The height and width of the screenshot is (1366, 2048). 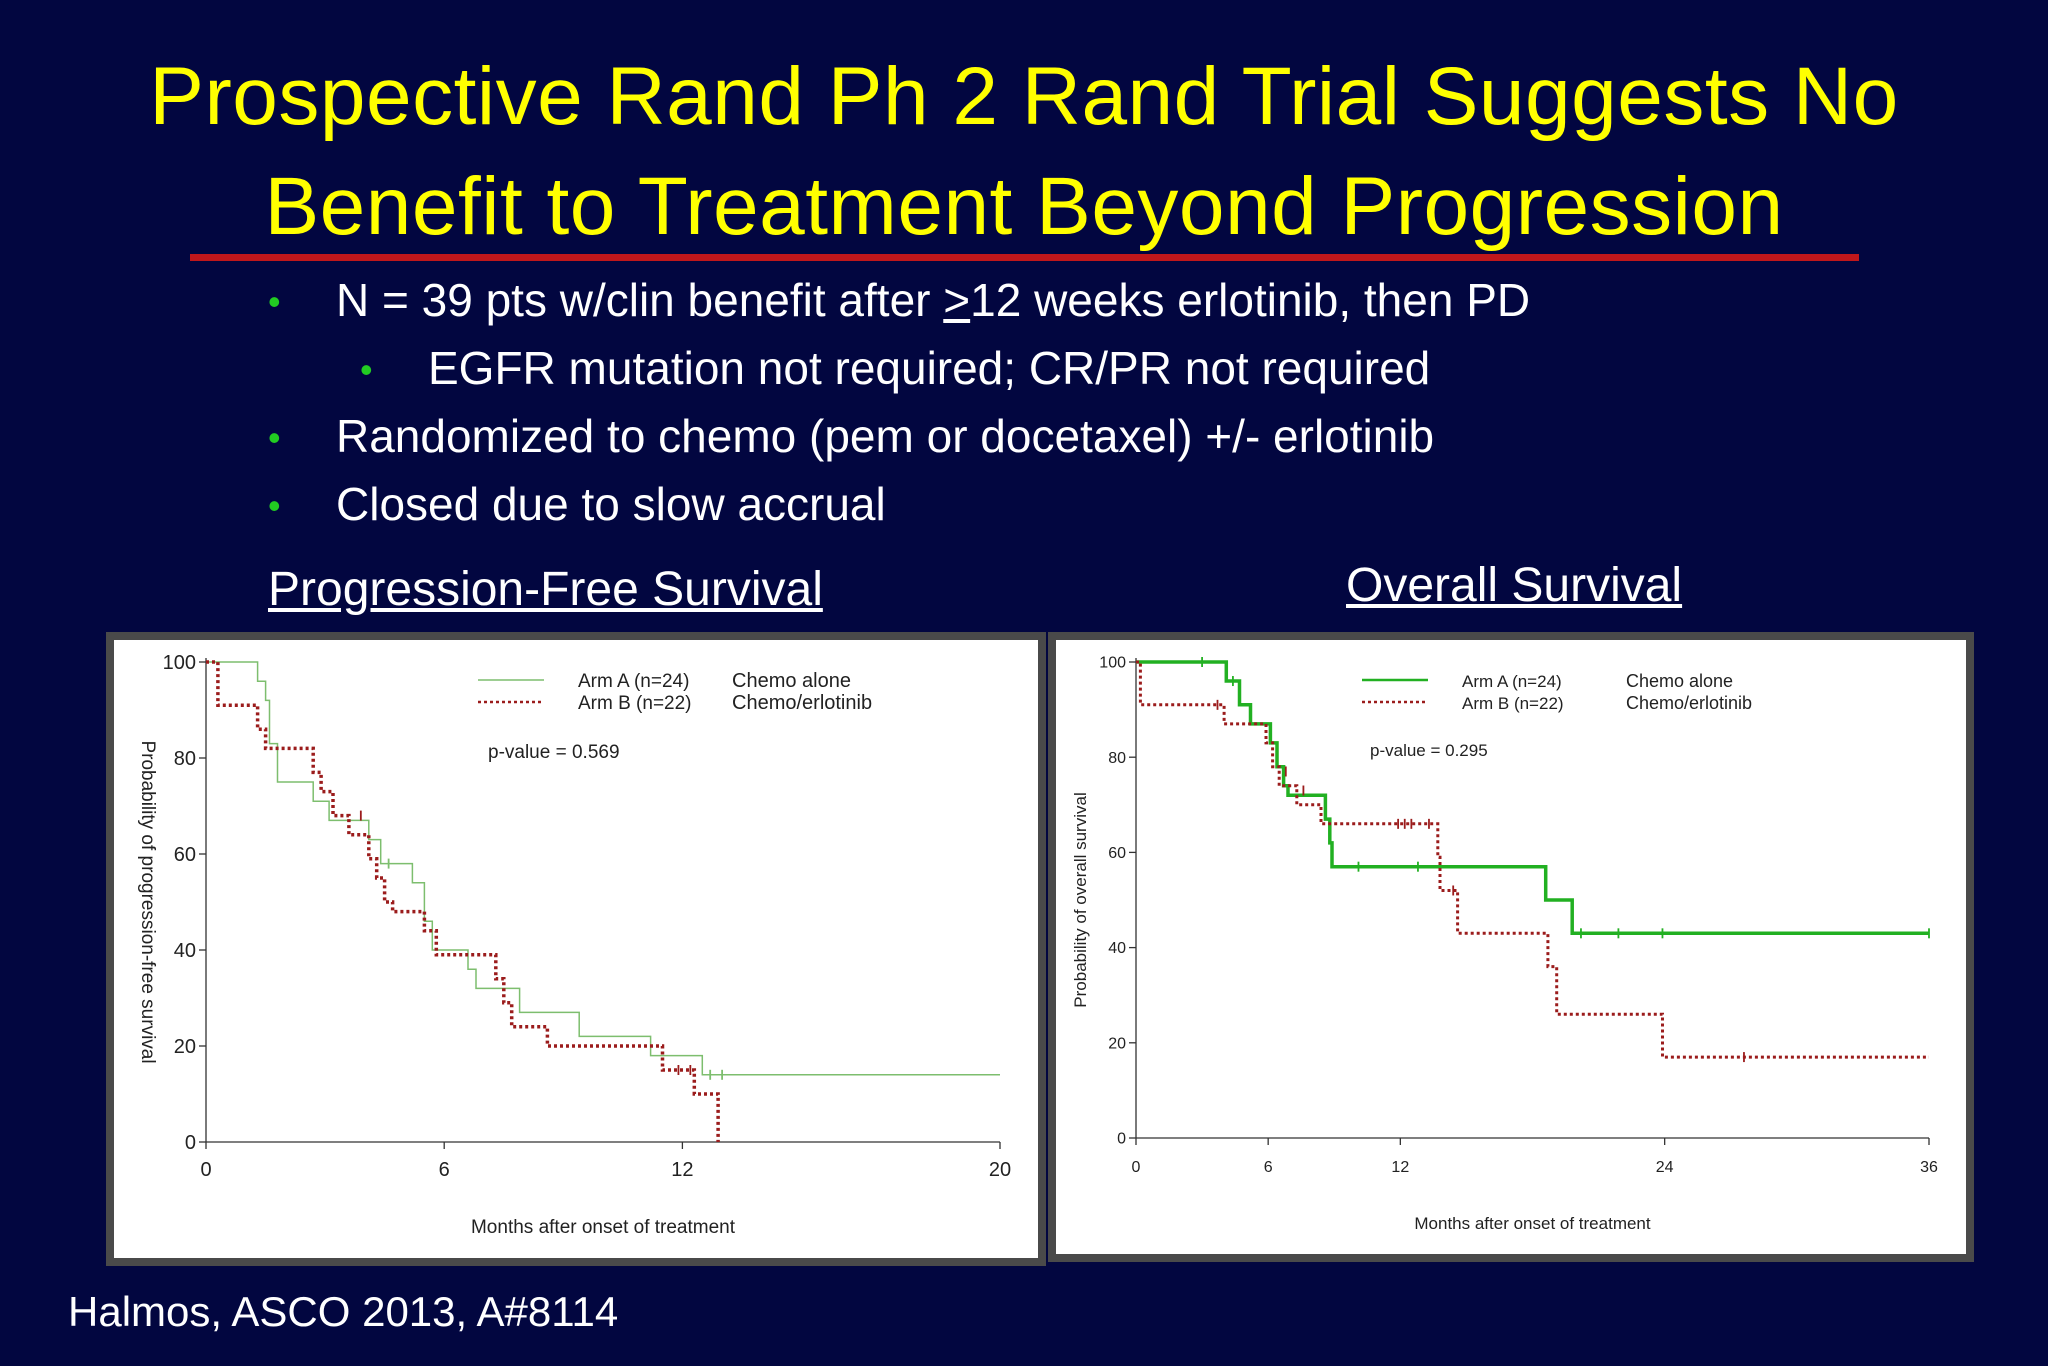 What do you see at coordinates (1250, 300) in the screenshot?
I see `bullet-1-text-post: 12 weeks erlotinib, then PD` at bounding box center [1250, 300].